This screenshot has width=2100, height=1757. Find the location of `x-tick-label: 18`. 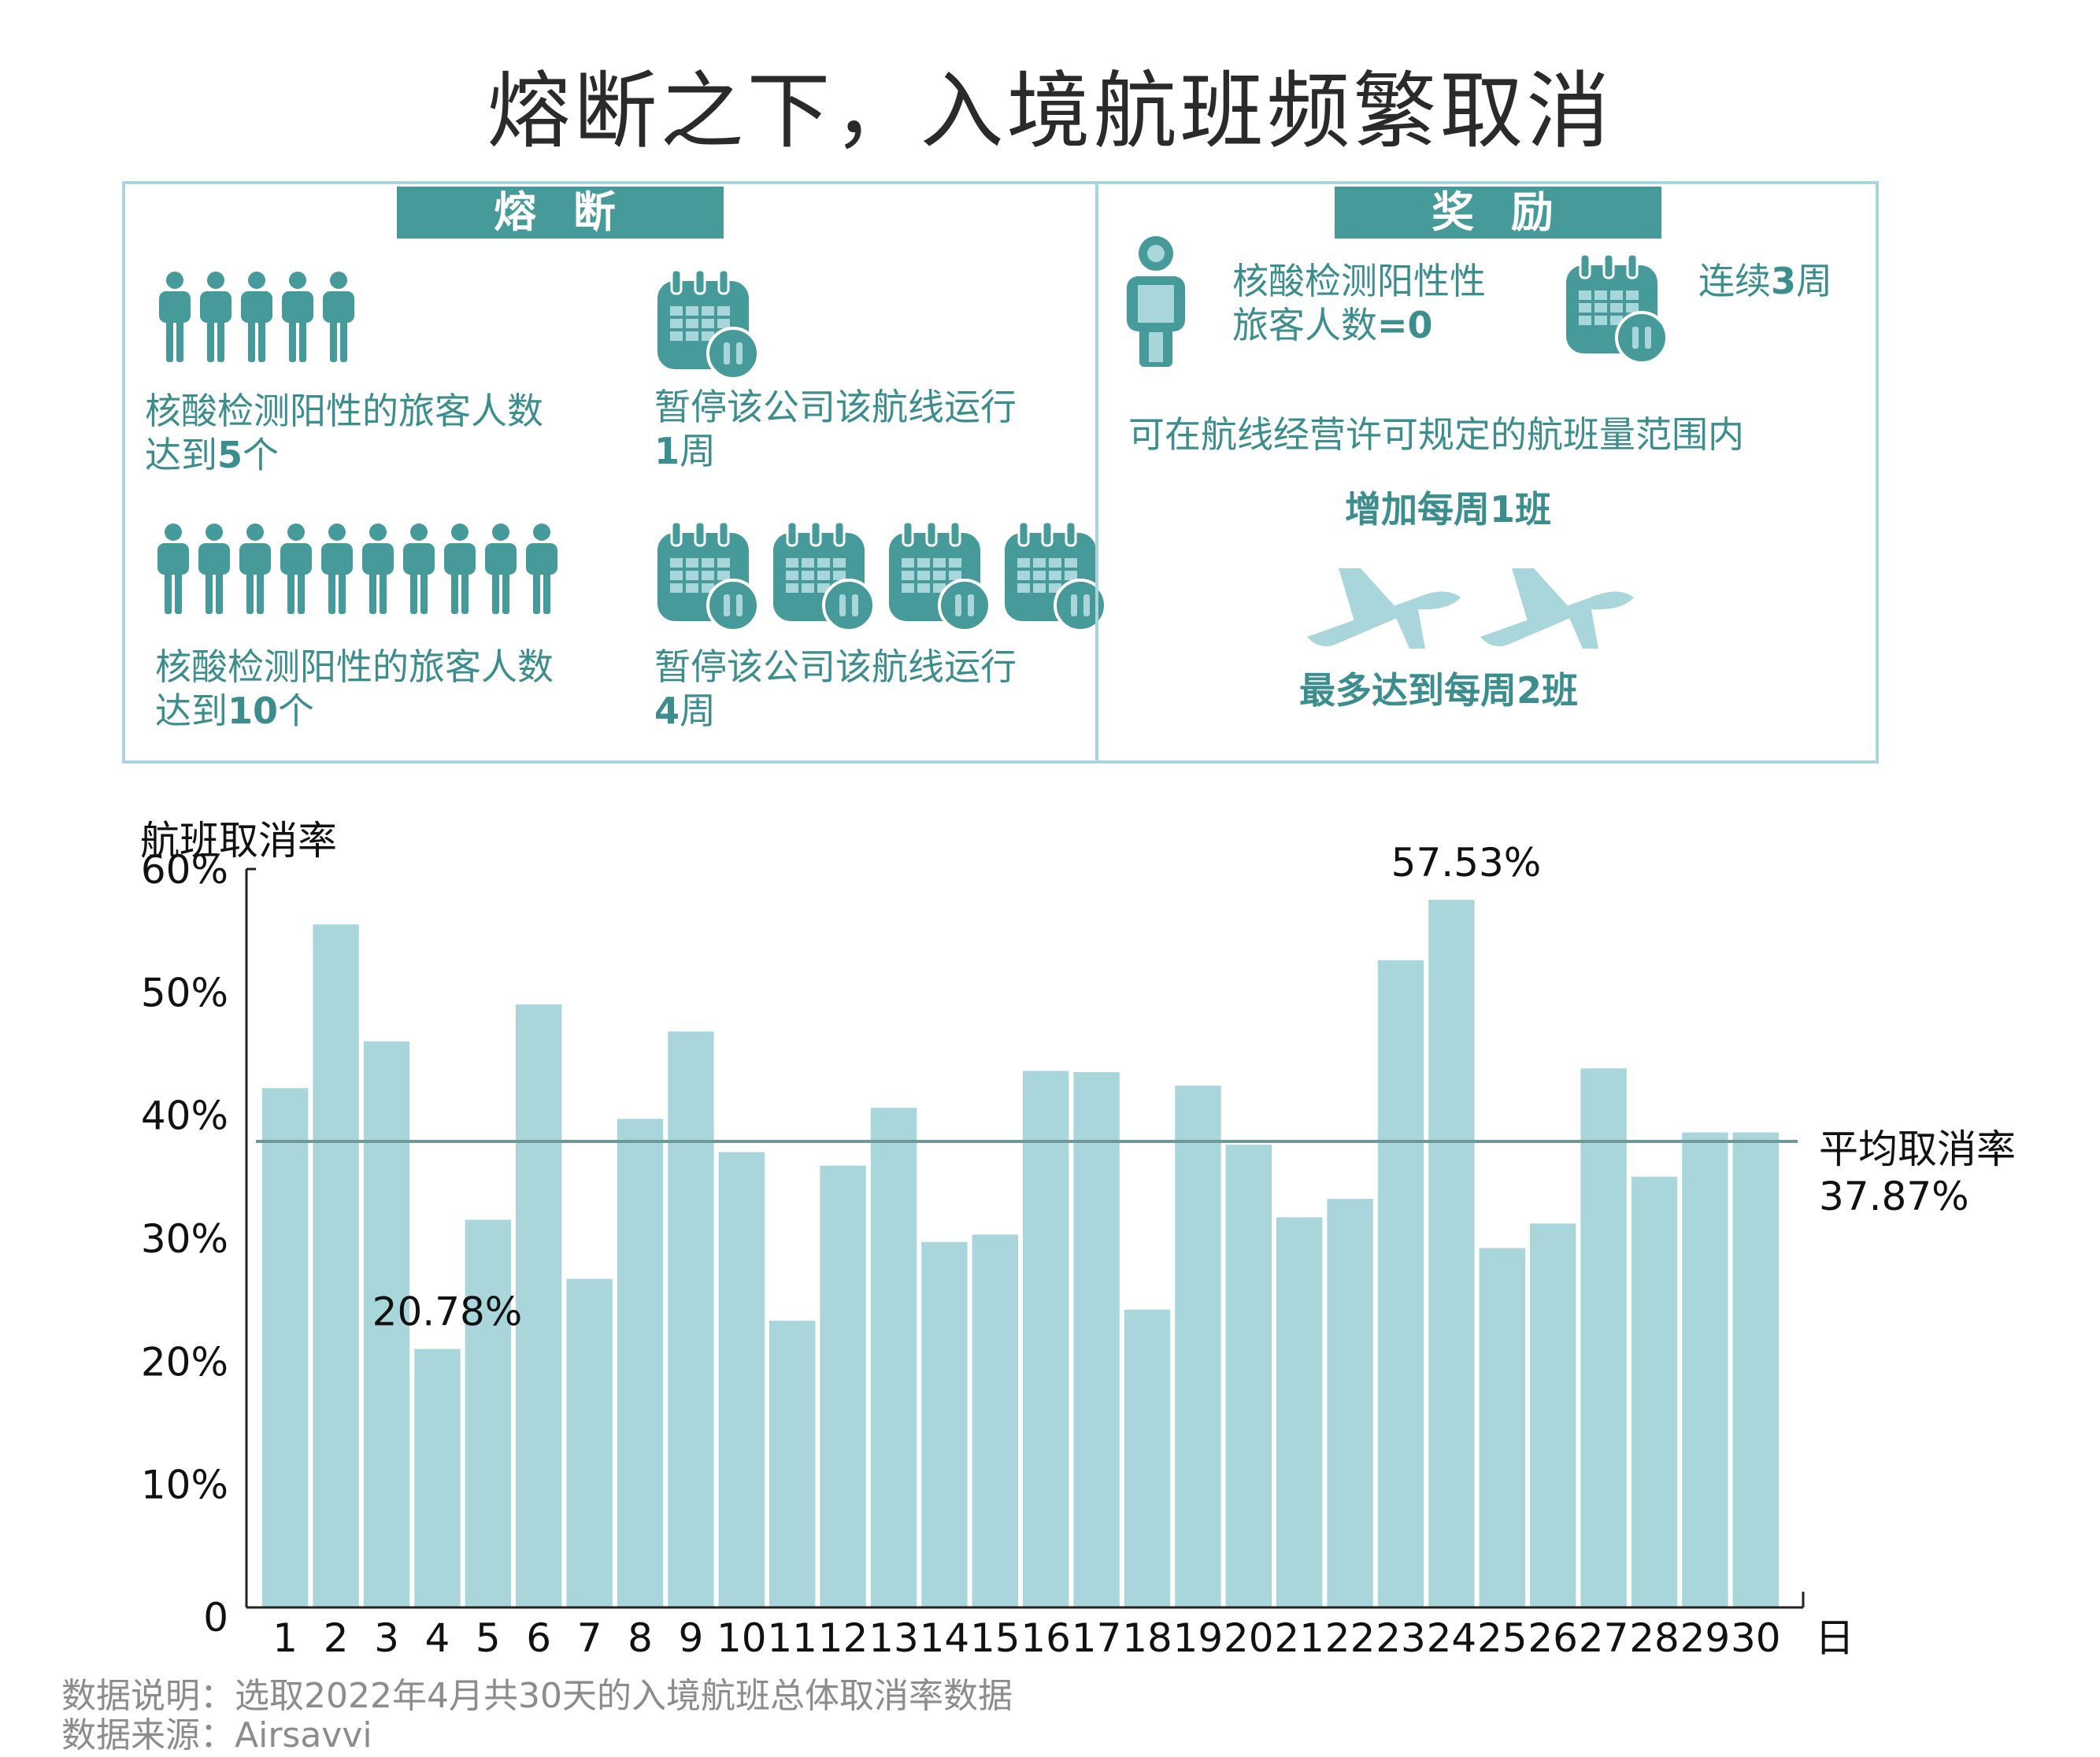

x-tick-label: 18 is located at coordinates (1147, 1638).